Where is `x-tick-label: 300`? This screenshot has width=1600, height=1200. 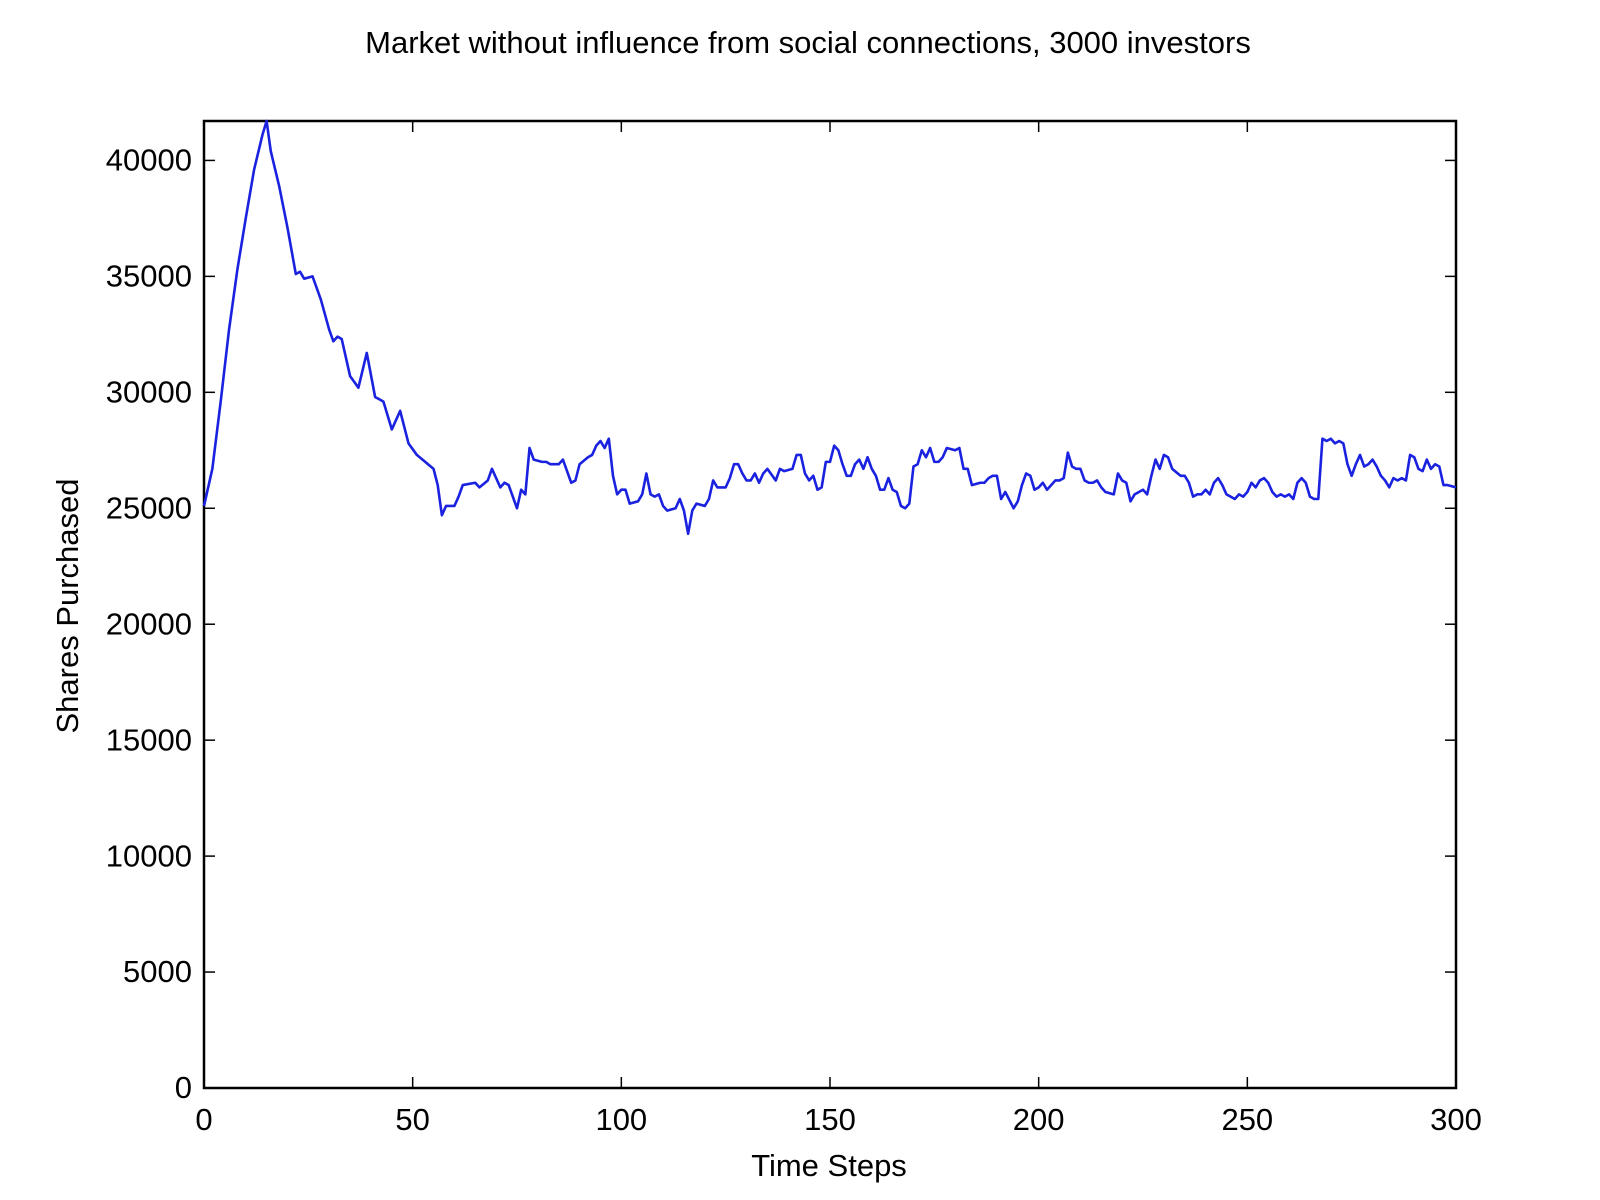 x-tick-label: 300 is located at coordinates (1456, 1119).